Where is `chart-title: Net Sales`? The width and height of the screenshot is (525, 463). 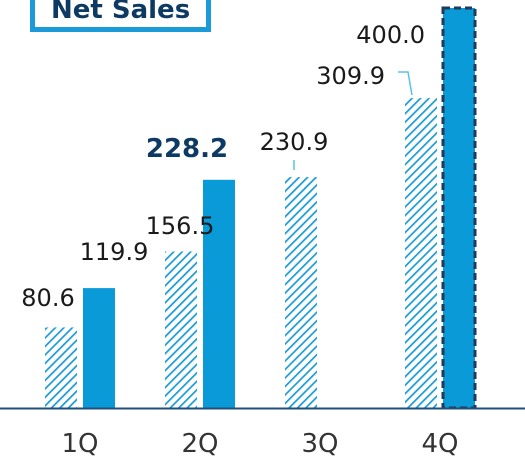 chart-title: Net Sales is located at coordinates (121, 12).